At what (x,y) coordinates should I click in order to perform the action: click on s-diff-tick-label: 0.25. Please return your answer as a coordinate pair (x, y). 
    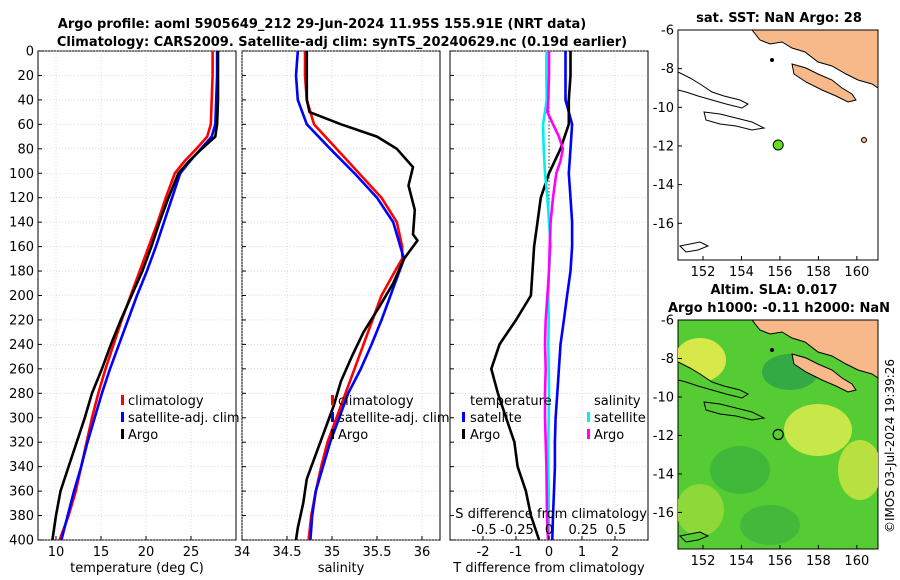
    Looking at the image, I should click on (583, 530).